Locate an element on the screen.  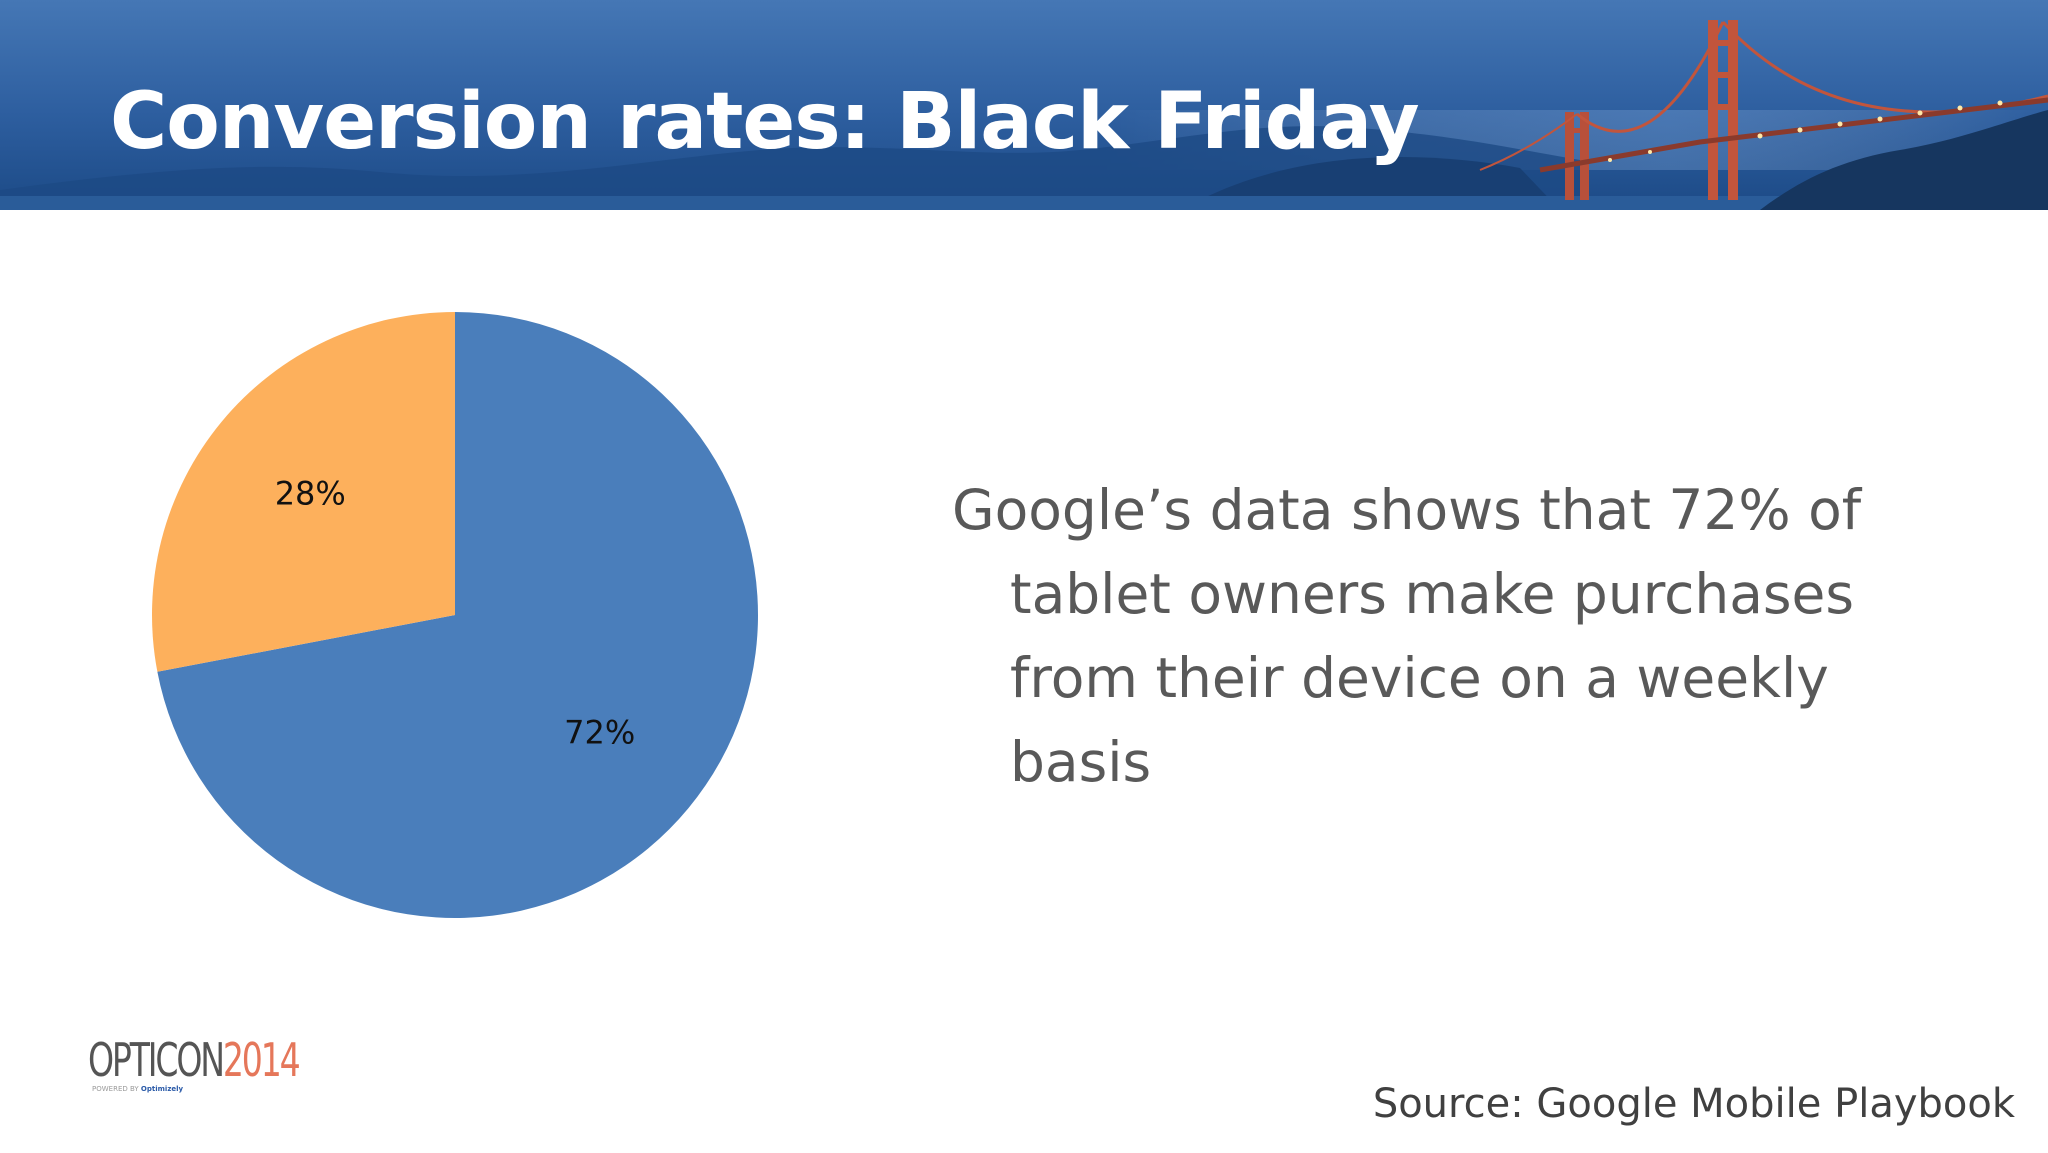
logo-wordmark: OPTICON2014 is located at coordinates (194, 1060).